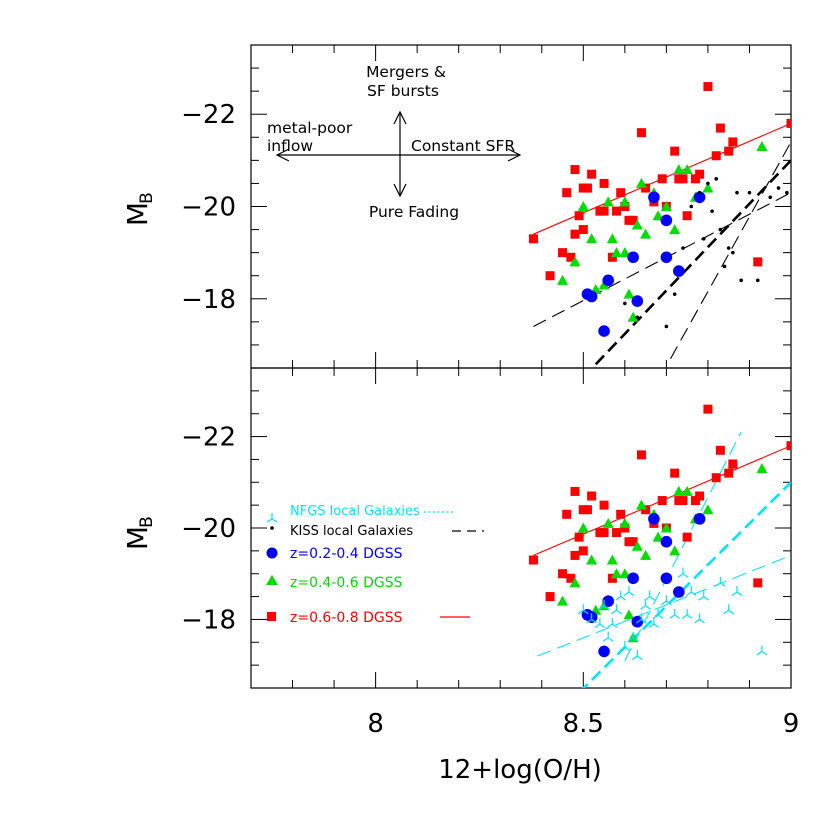 The height and width of the screenshot is (830, 830). I want to click on y-tick-label: −22, so click(208, 115).